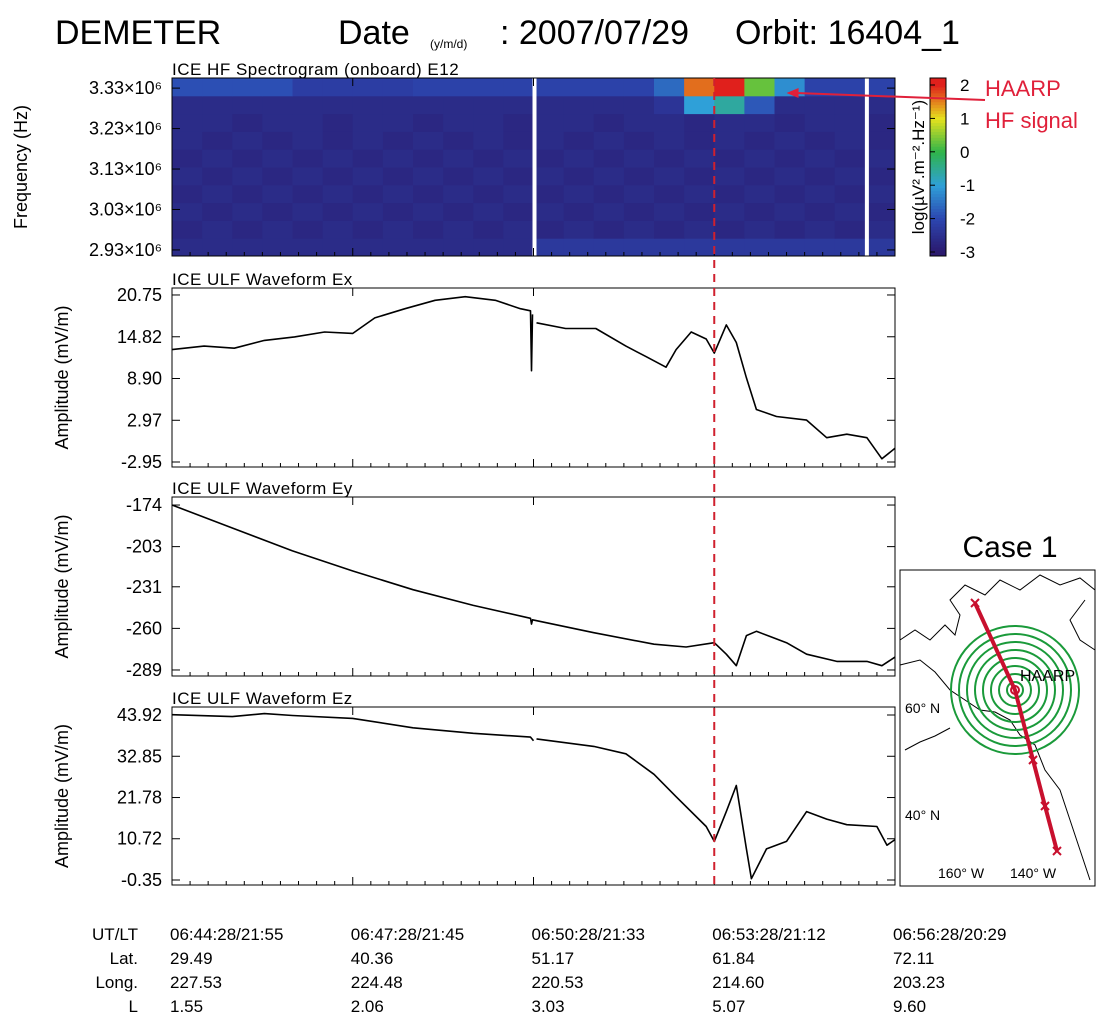 The width and height of the screenshot is (1097, 1025). I want to click on table-cell: 72.11, so click(913, 958).